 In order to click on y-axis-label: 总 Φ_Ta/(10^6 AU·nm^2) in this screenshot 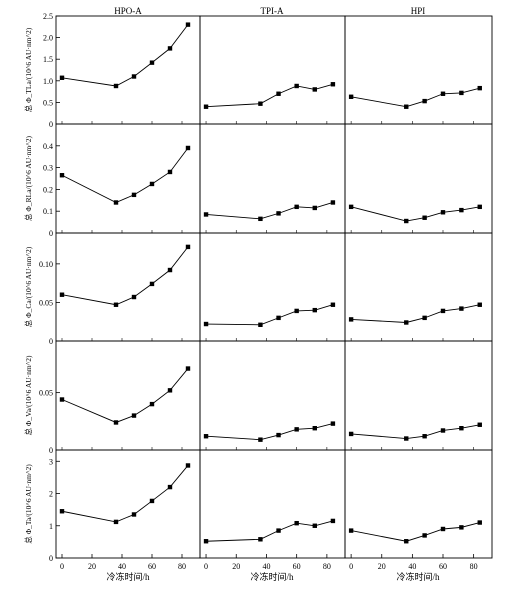, I will do `click(28, 504)`.